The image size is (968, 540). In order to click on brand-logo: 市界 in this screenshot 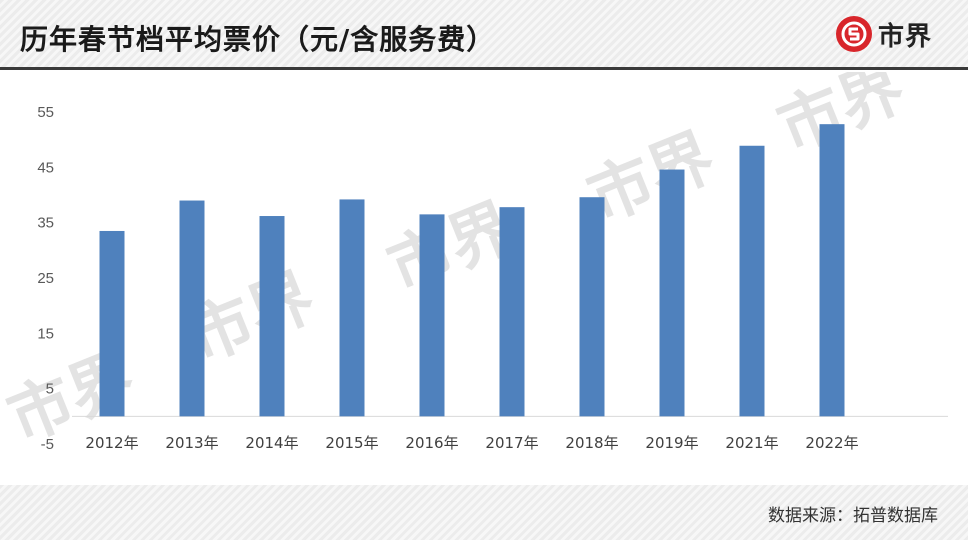, I will do `click(883, 34)`.